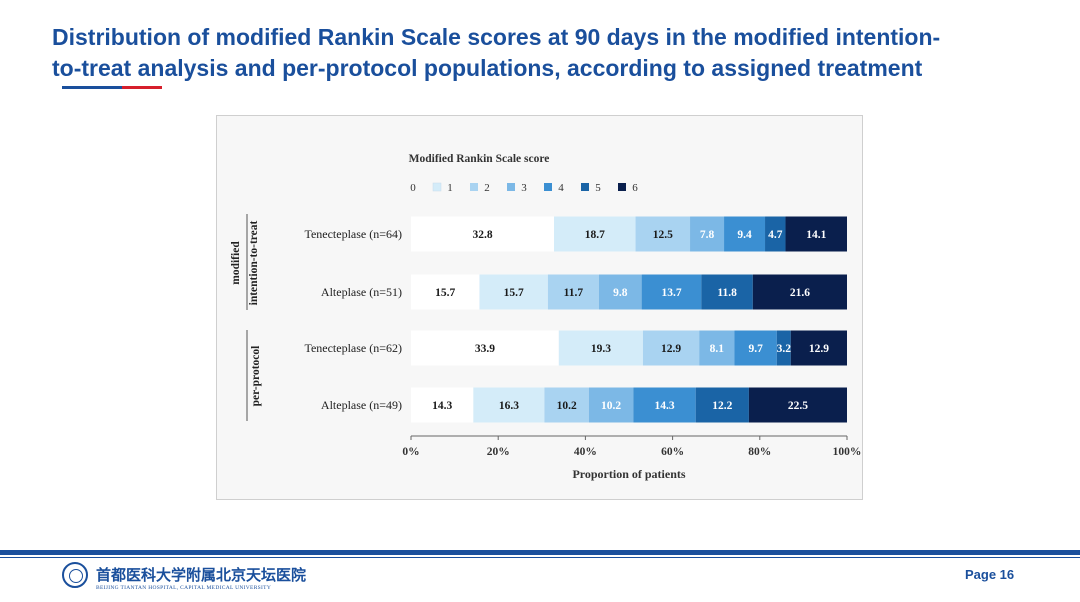  I want to click on data-label: 8.1, so click(717, 349).